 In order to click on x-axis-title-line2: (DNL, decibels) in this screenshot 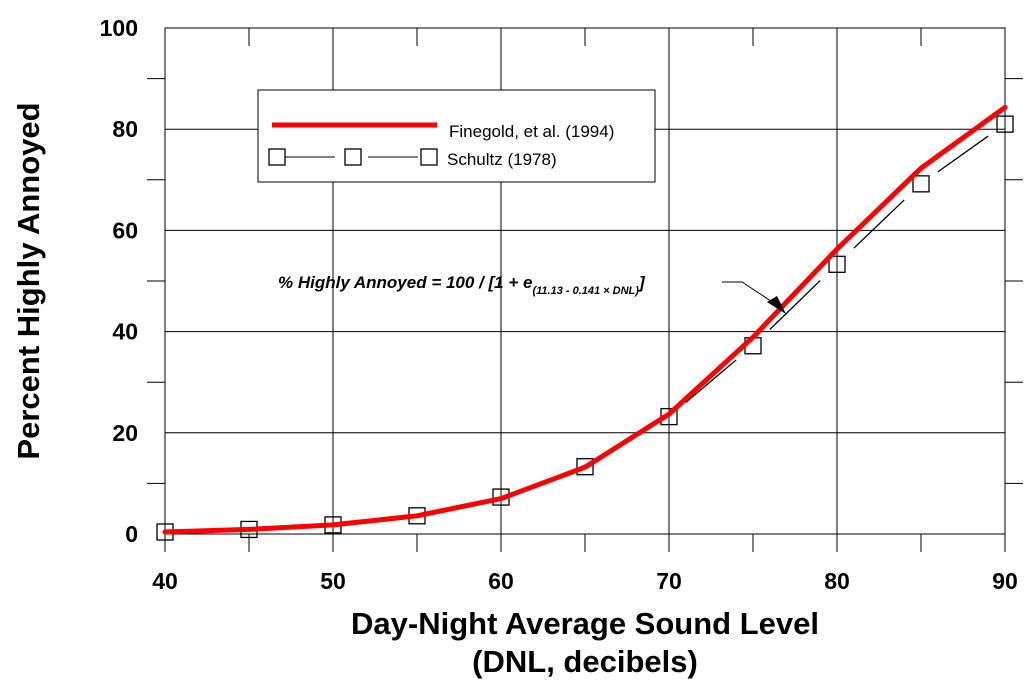, I will do `click(585, 661)`.